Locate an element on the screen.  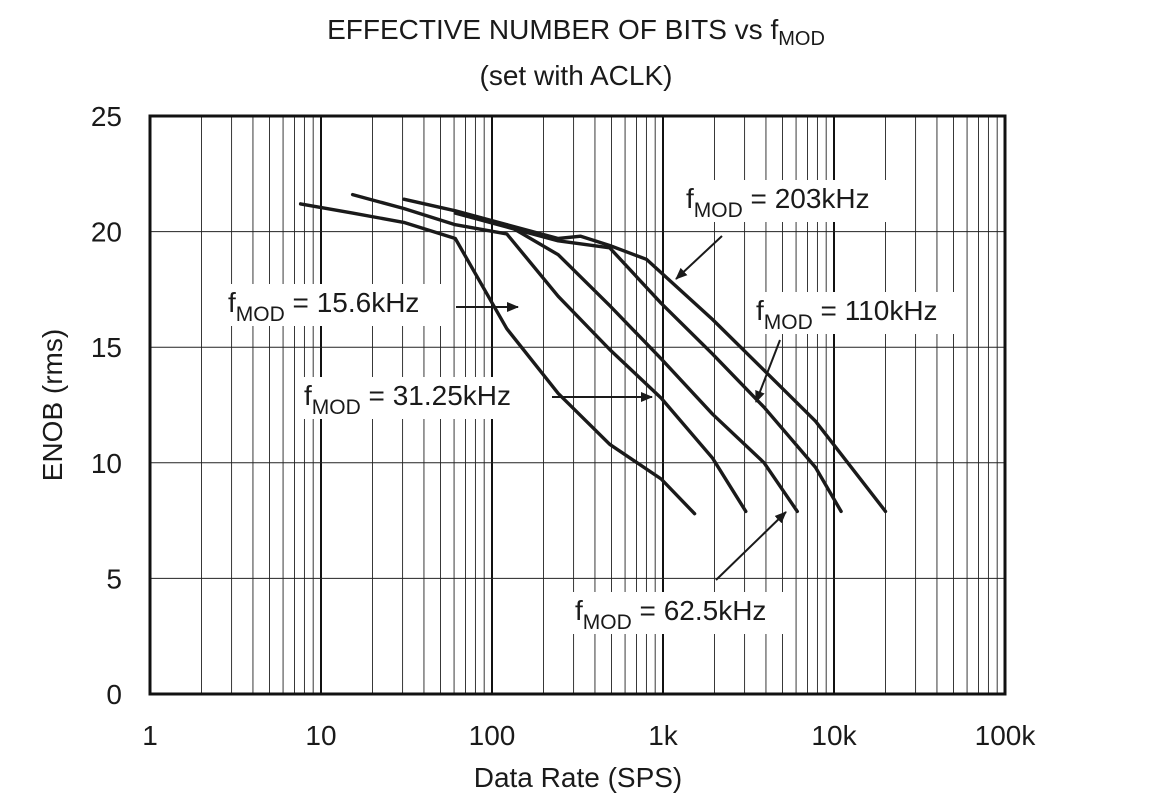
chart-title-line1: EFFECTIVE NUMBER OF BITS vs fMOD is located at coordinates (576, 31).